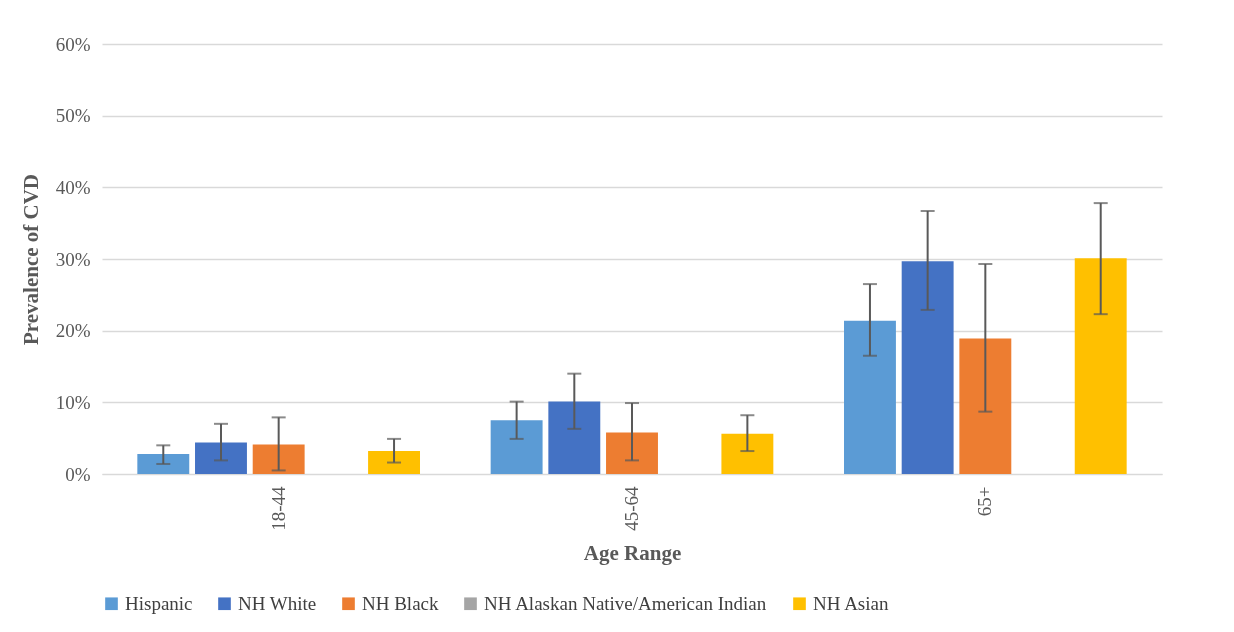  What do you see at coordinates (30, 259) in the screenshot?
I see `y-axis-title: Prevalence of CVD` at bounding box center [30, 259].